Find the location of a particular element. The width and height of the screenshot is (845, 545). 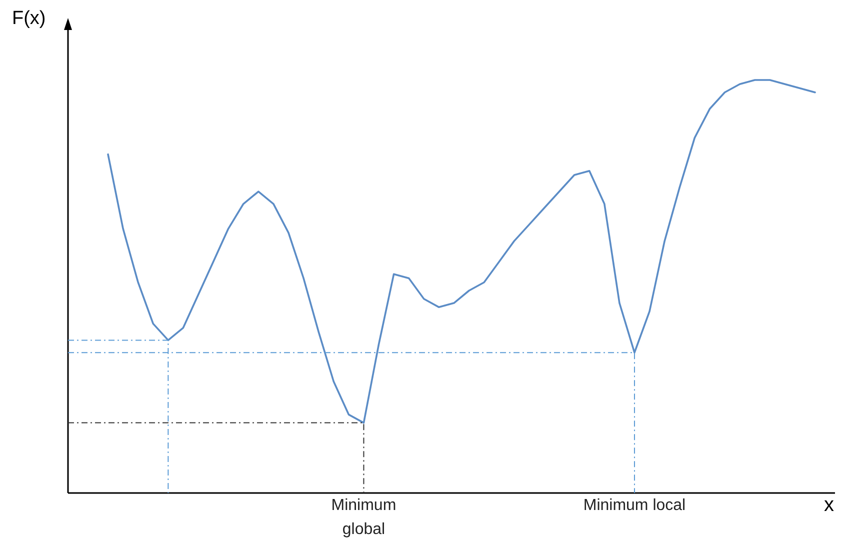

ref-line-label: Minimum local is located at coordinates (634, 505).